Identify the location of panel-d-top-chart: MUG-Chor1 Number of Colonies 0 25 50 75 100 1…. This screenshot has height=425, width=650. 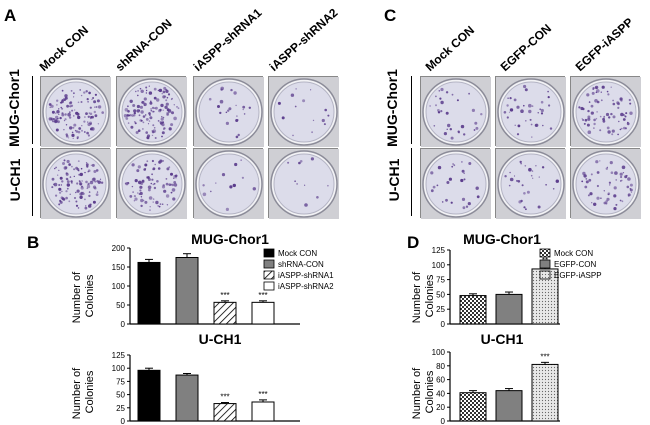
(506, 280).